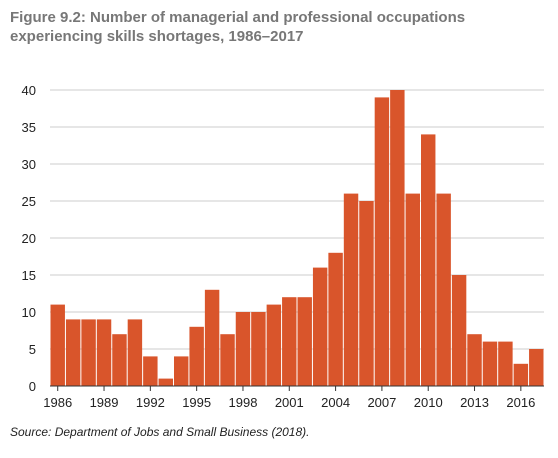 This screenshot has width=558, height=458. What do you see at coordinates (29, 127) in the screenshot?
I see `y-tick-label: 35` at bounding box center [29, 127].